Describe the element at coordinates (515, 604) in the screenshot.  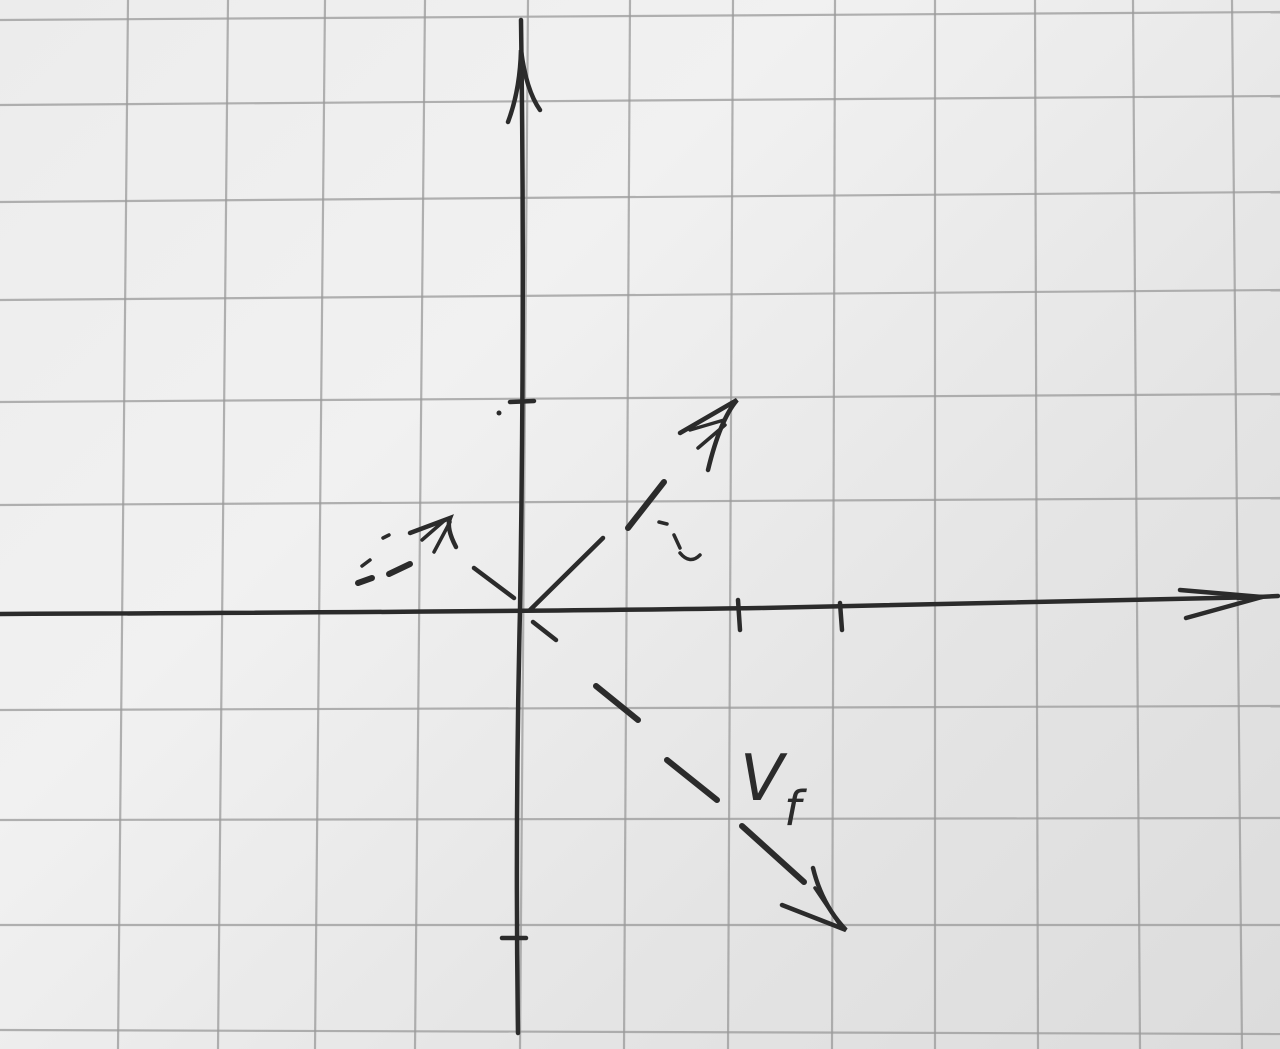
I see `origin-marks` at that location.